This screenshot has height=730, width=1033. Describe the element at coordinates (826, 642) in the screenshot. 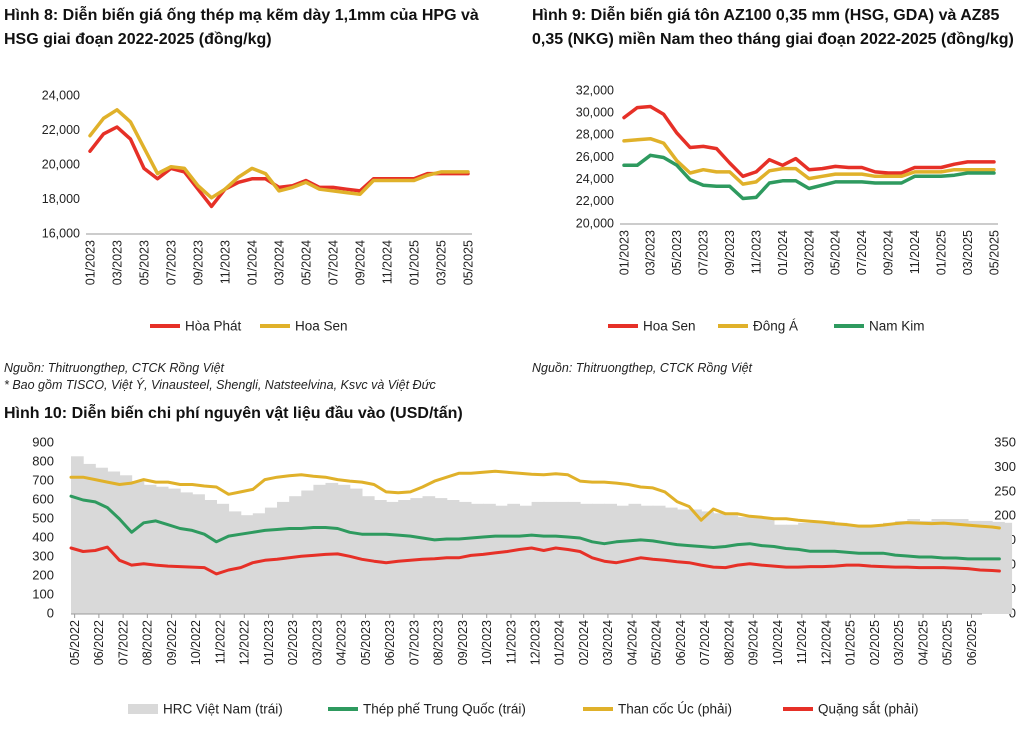

I see `x-tick-label: 12/2024` at that location.